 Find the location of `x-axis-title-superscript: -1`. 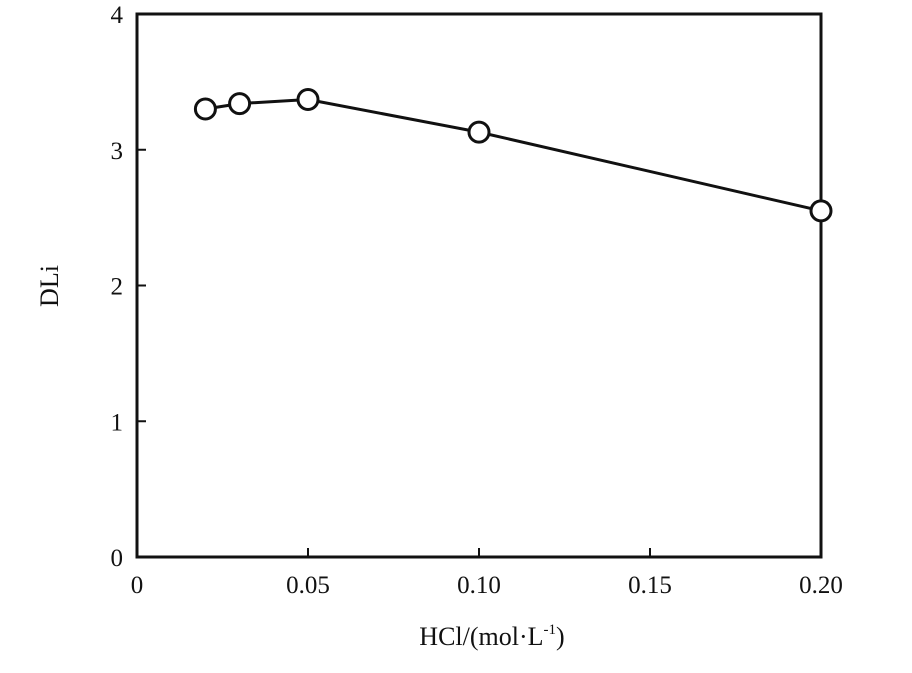

x-axis-title-superscript: -1 is located at coordinates (550, 630).